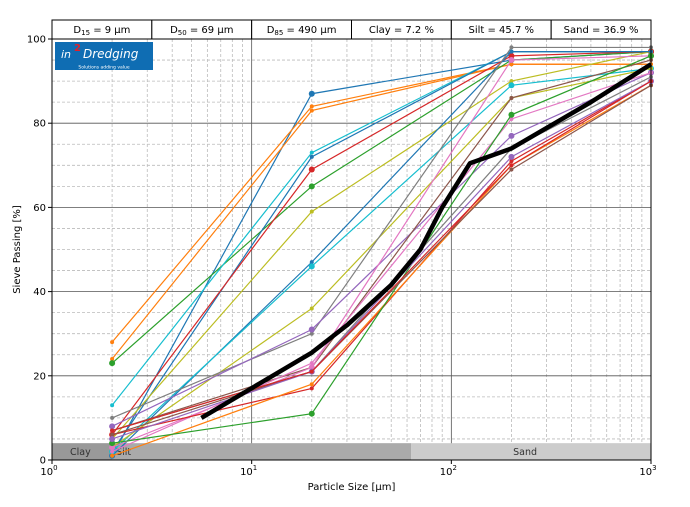 Image resolution: width=690 pixels, height=507 pixels. I want to click on value: = 490 μm, so click(309, 30).